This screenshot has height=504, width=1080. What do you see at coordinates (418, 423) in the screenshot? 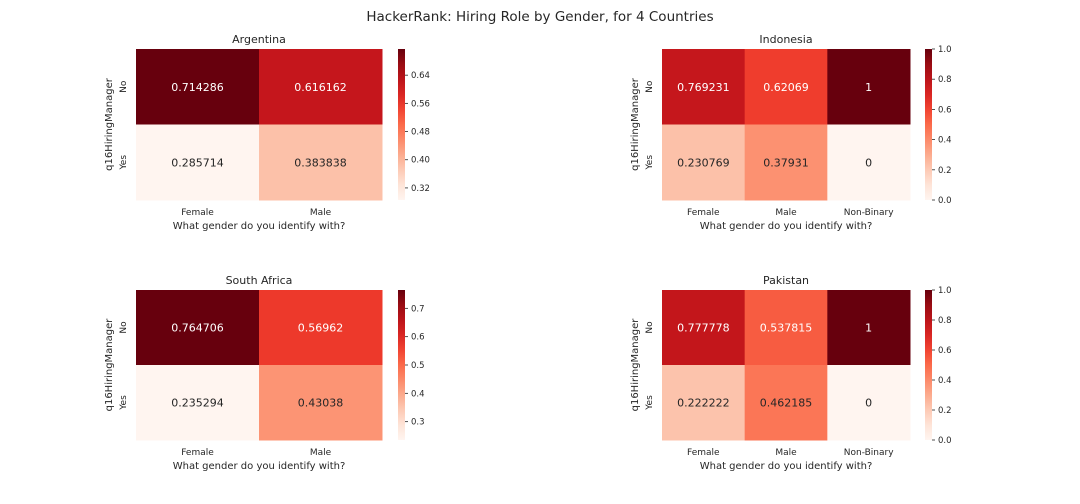
I see `colorbar-tick-label: 0.3` at bounding box center [418, 423].